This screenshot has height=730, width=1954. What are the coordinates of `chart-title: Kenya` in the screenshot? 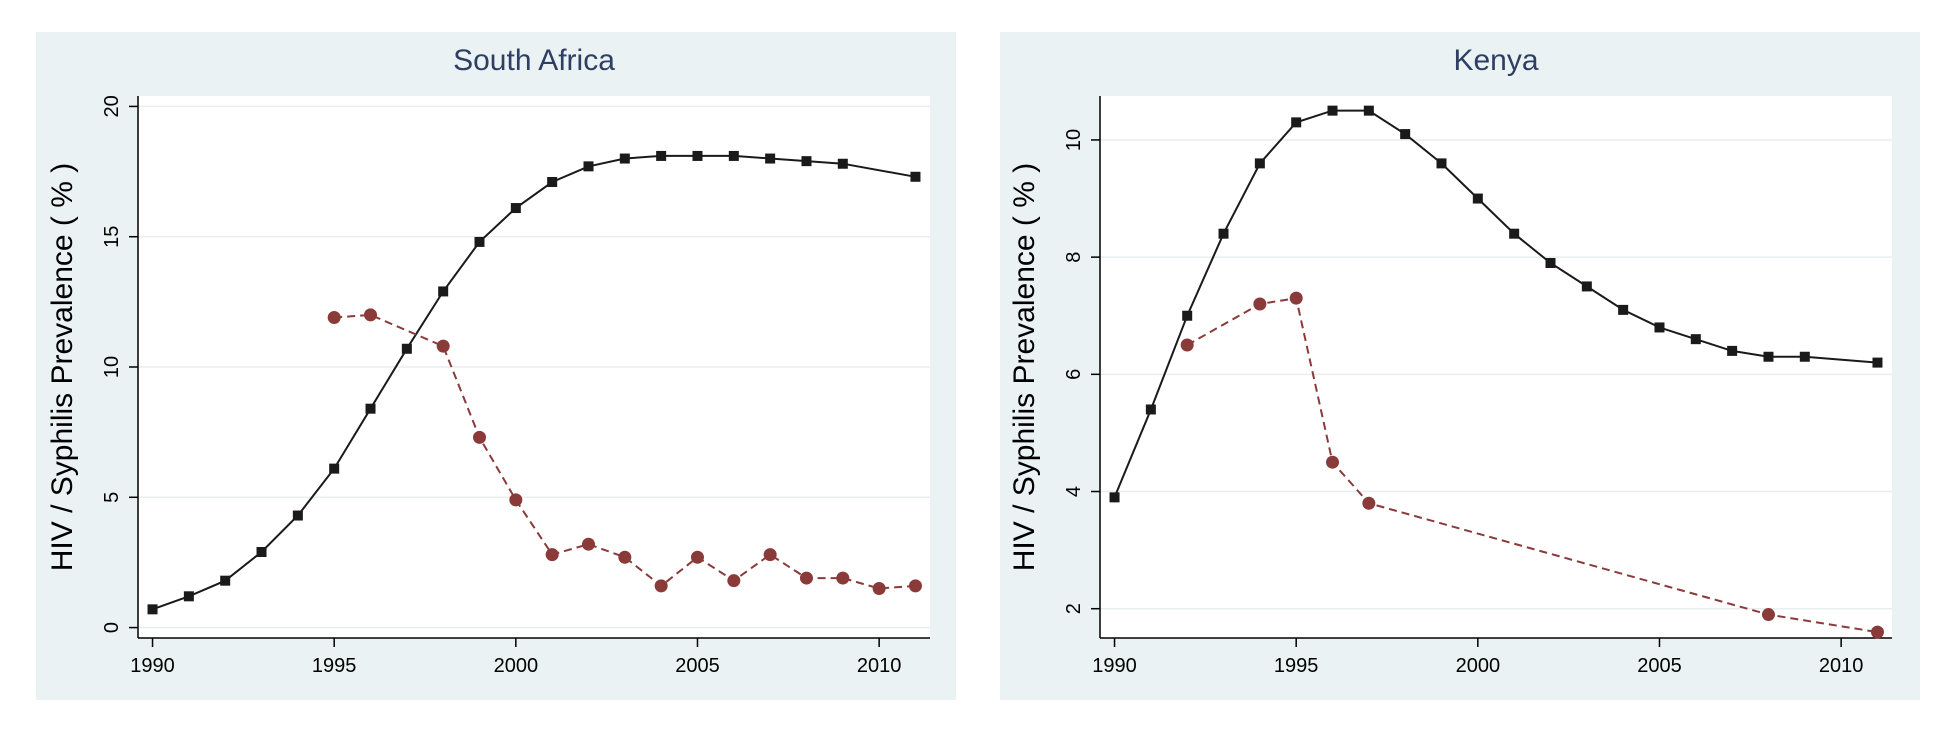 It's located at (1495, 60).